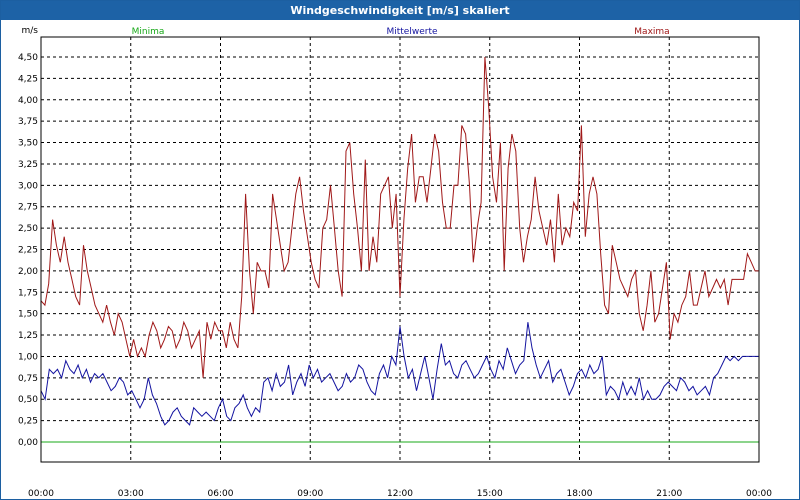 The width and height of the screenshot is (800, 500). Describe the element at coordinates (651, 32) in the screenshot. I see `legend-entry-maxima: Maxima` at that location.